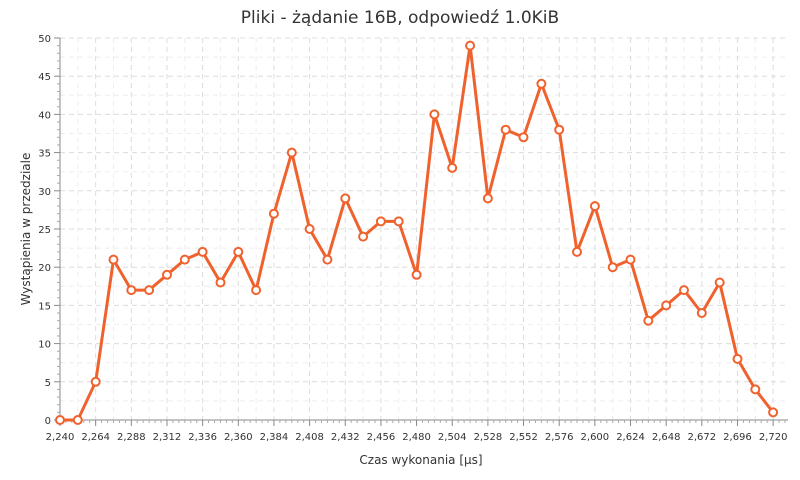  What do you see at coordinates (400, 18) in the screenshot?
I see `chart-title: Pliki - żądanie 16B, odpowiedź 1.0KiB` at bounding box center [400, 18].